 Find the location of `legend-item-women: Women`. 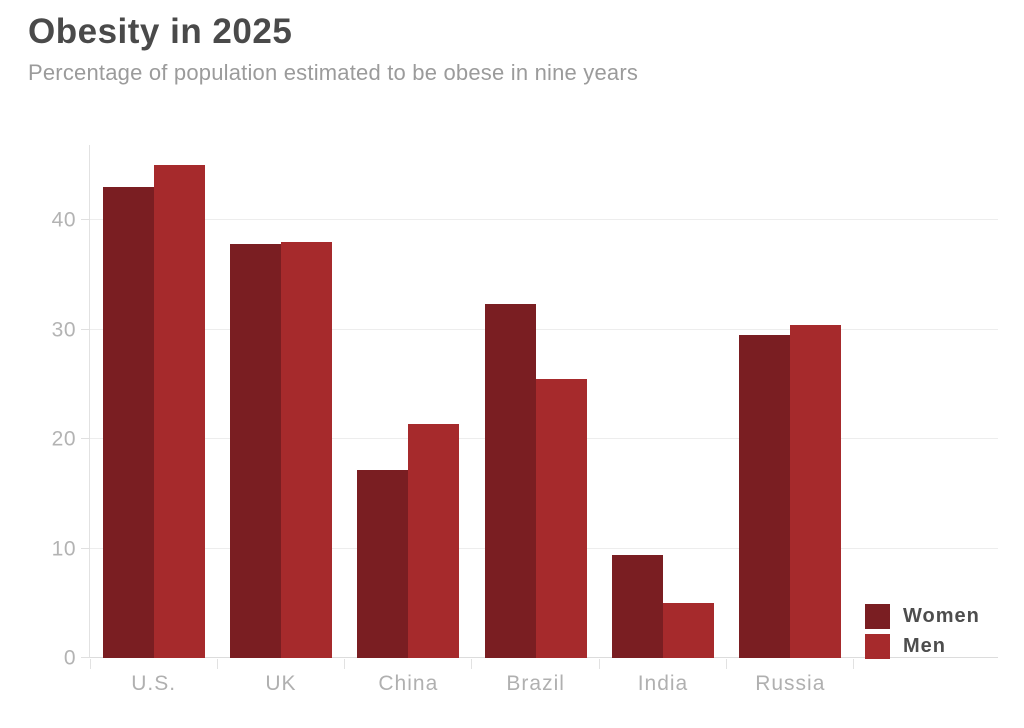

legend-item-women: Women is located at coordinates (922, 616).